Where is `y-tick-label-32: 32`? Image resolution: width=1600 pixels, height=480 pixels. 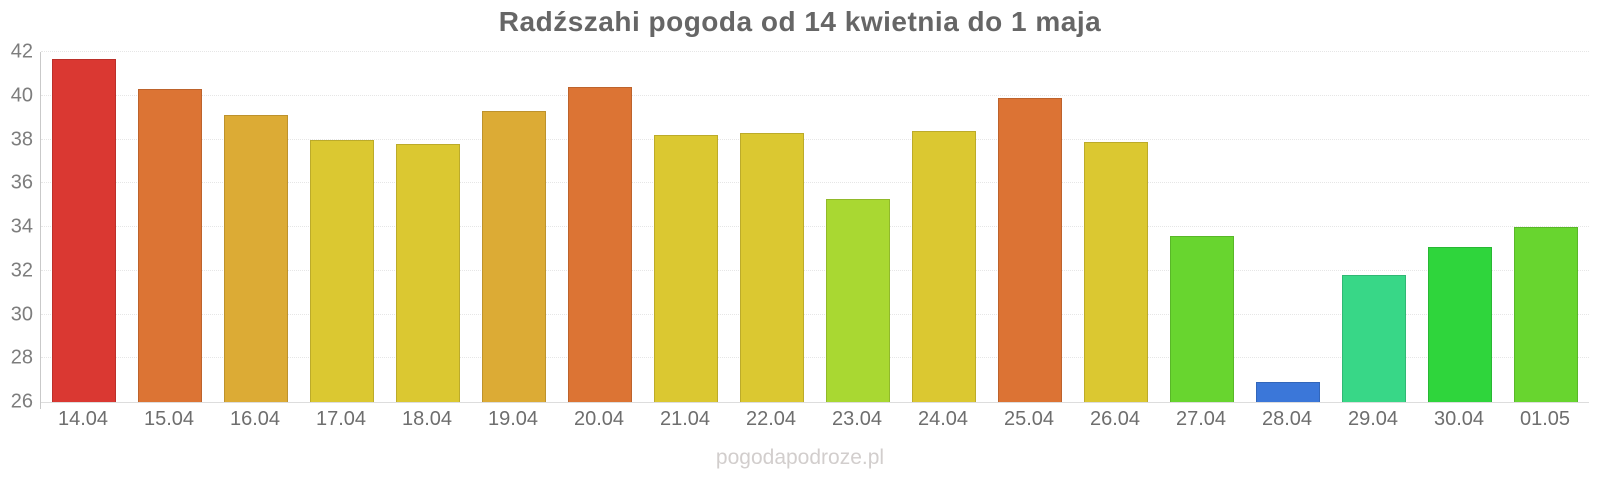 y-tick-label-32: 32 is located at coordinates (21, 270).